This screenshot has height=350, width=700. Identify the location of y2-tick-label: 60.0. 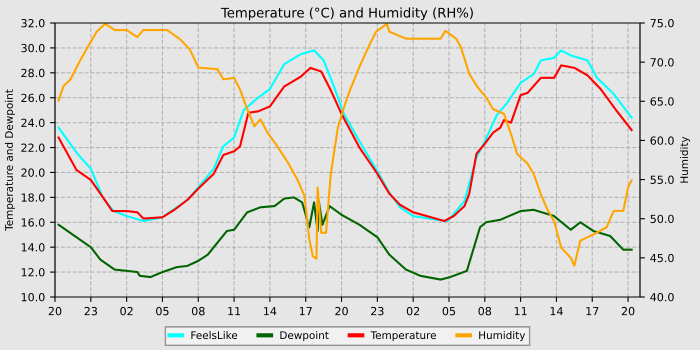
(662, 140).